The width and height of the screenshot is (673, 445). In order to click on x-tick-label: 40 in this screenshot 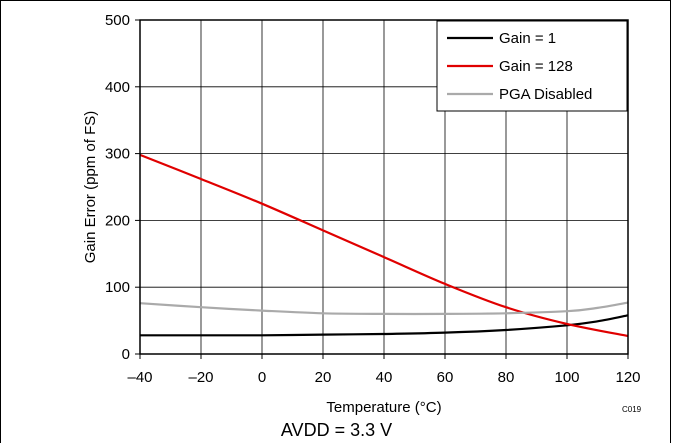, I will do `click(384, 377)`.